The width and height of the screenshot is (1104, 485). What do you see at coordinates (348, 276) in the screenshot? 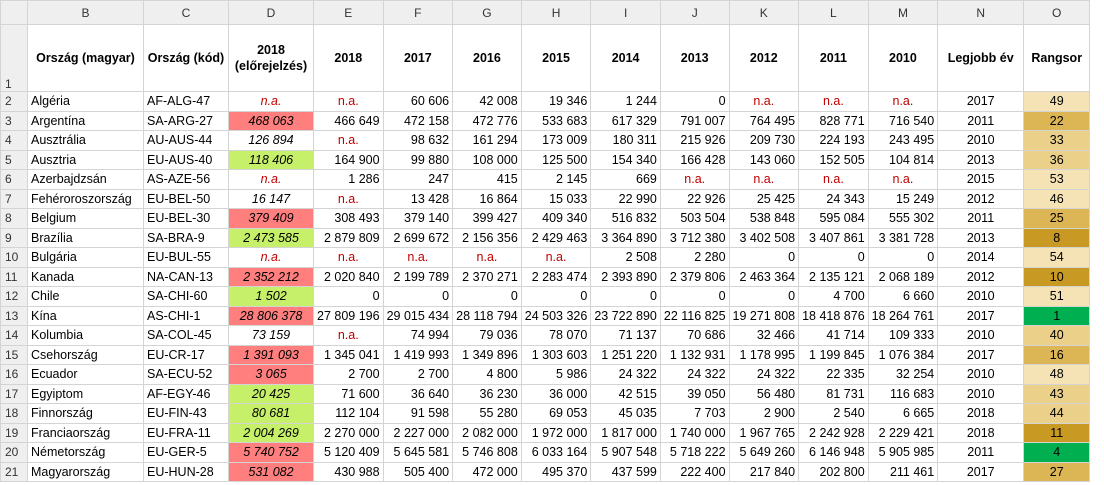
I see `value-cell: 2 020 840` at bounding box center [348, 276].